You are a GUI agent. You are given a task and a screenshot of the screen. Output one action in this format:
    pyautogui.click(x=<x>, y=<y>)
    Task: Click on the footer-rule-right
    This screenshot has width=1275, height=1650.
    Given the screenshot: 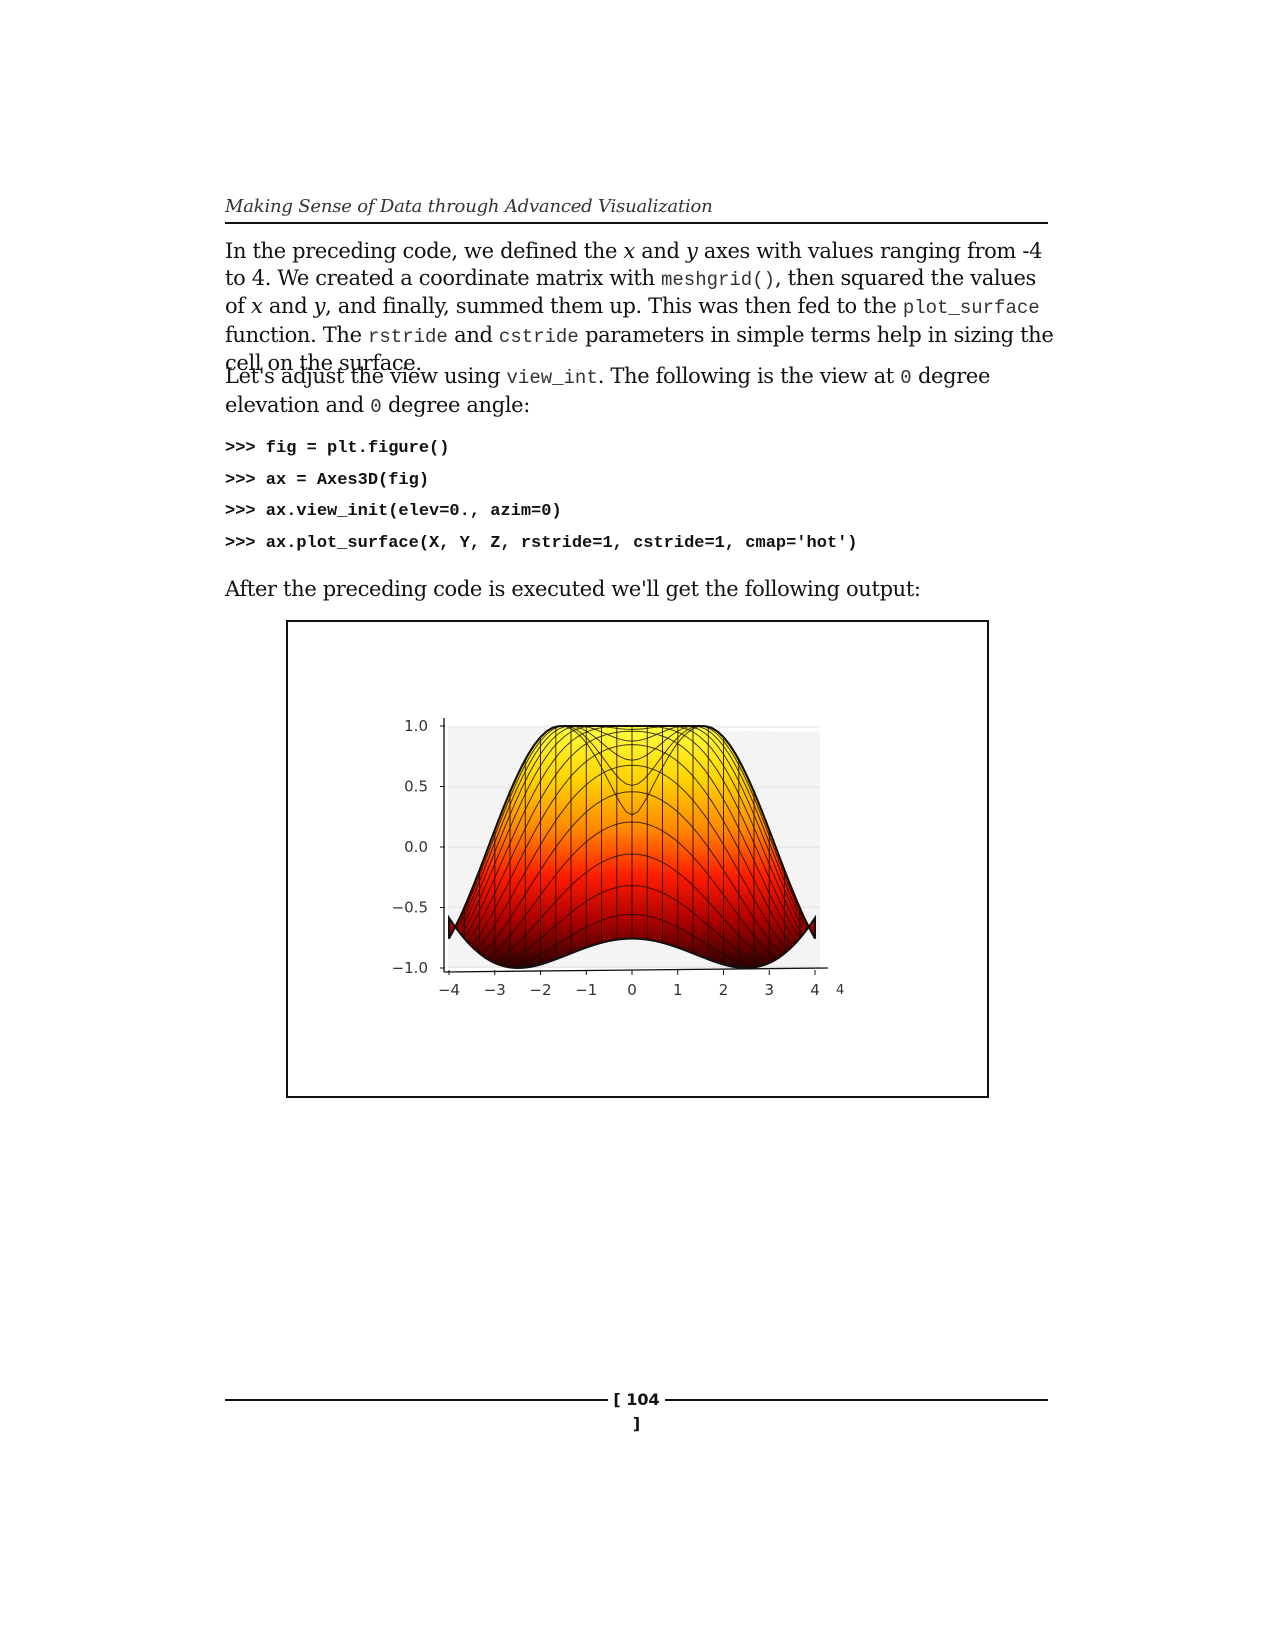 What is the action you would take?
    pyautogui.click(x=856, y=1400)
    